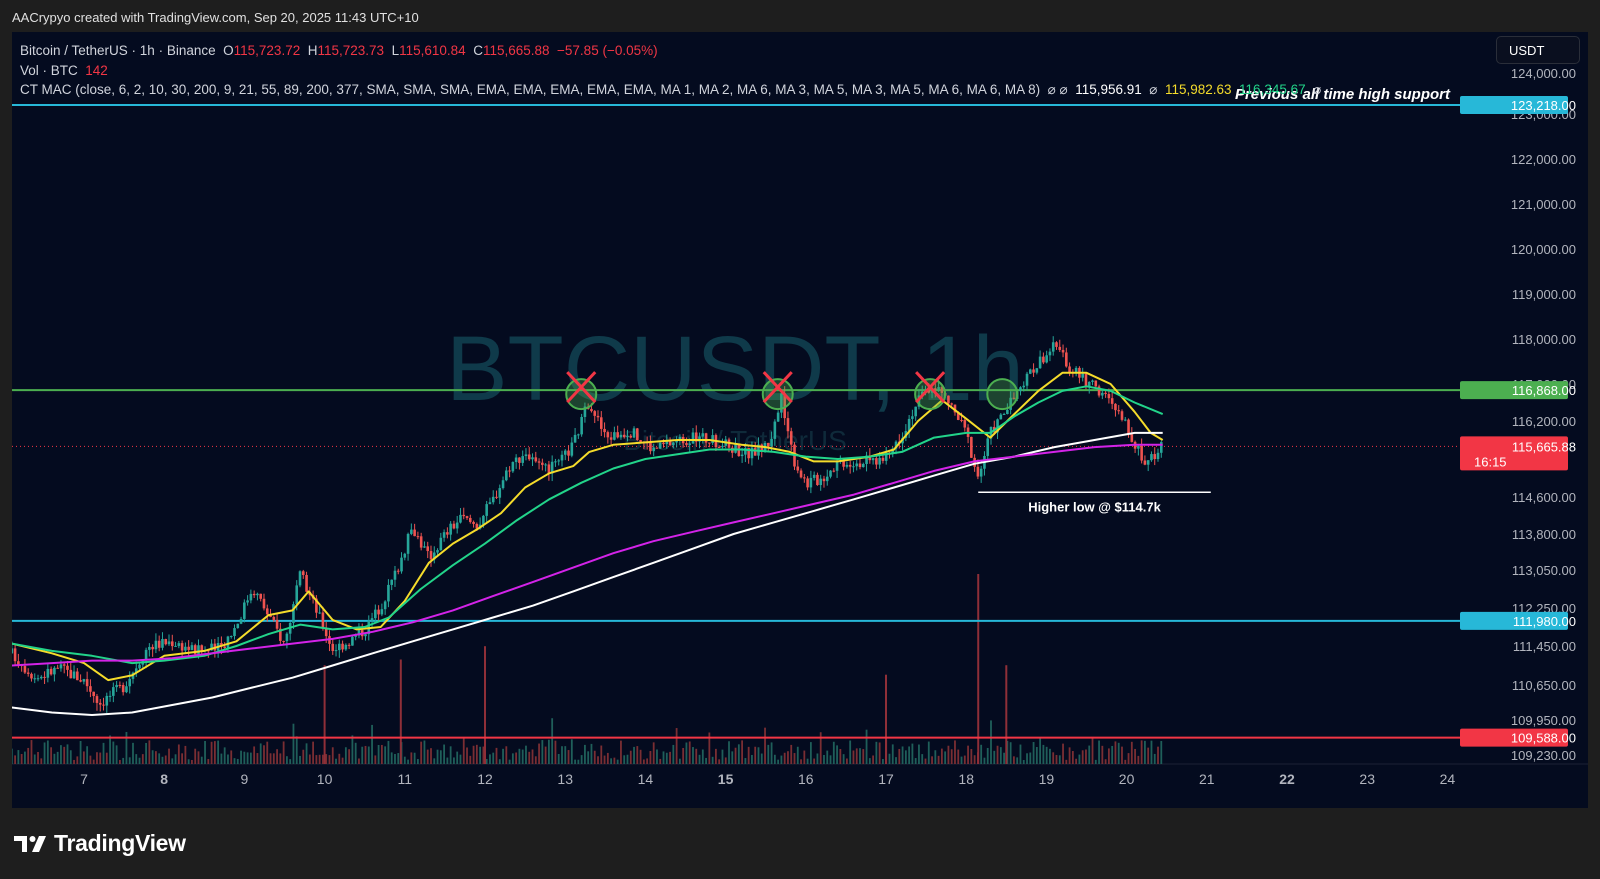 Image resolution: width=1600 pixels, height=879 pixels. I want to click on current-price-countdown: 16:15, so click(1490, 461).